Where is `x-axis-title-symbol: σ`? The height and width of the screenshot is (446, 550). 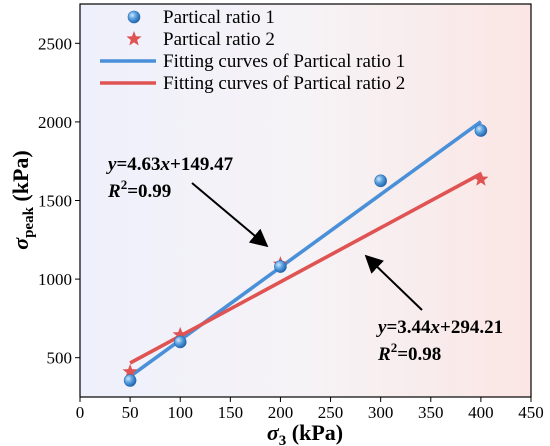
x-axis-title-symbol: σ is located at coordinates (273, 432).